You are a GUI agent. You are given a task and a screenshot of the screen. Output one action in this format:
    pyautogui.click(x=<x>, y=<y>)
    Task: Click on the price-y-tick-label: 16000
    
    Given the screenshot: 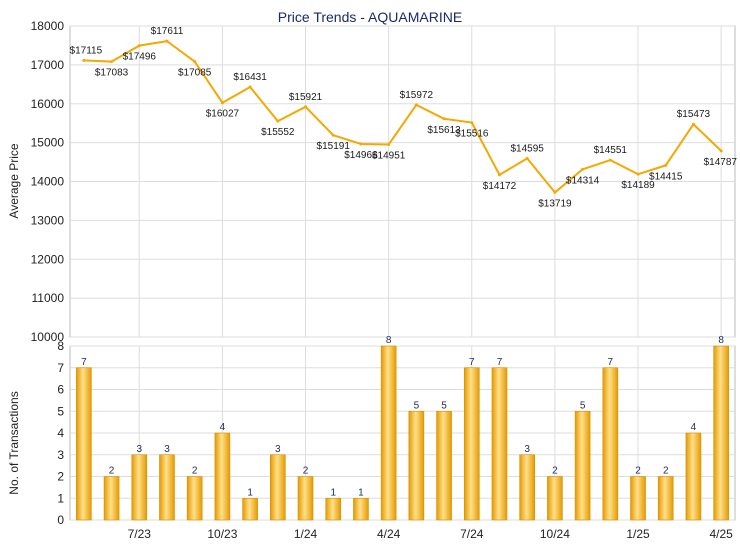 What is the action you would take?
    pyautogui.click(x=48, y=104)
    